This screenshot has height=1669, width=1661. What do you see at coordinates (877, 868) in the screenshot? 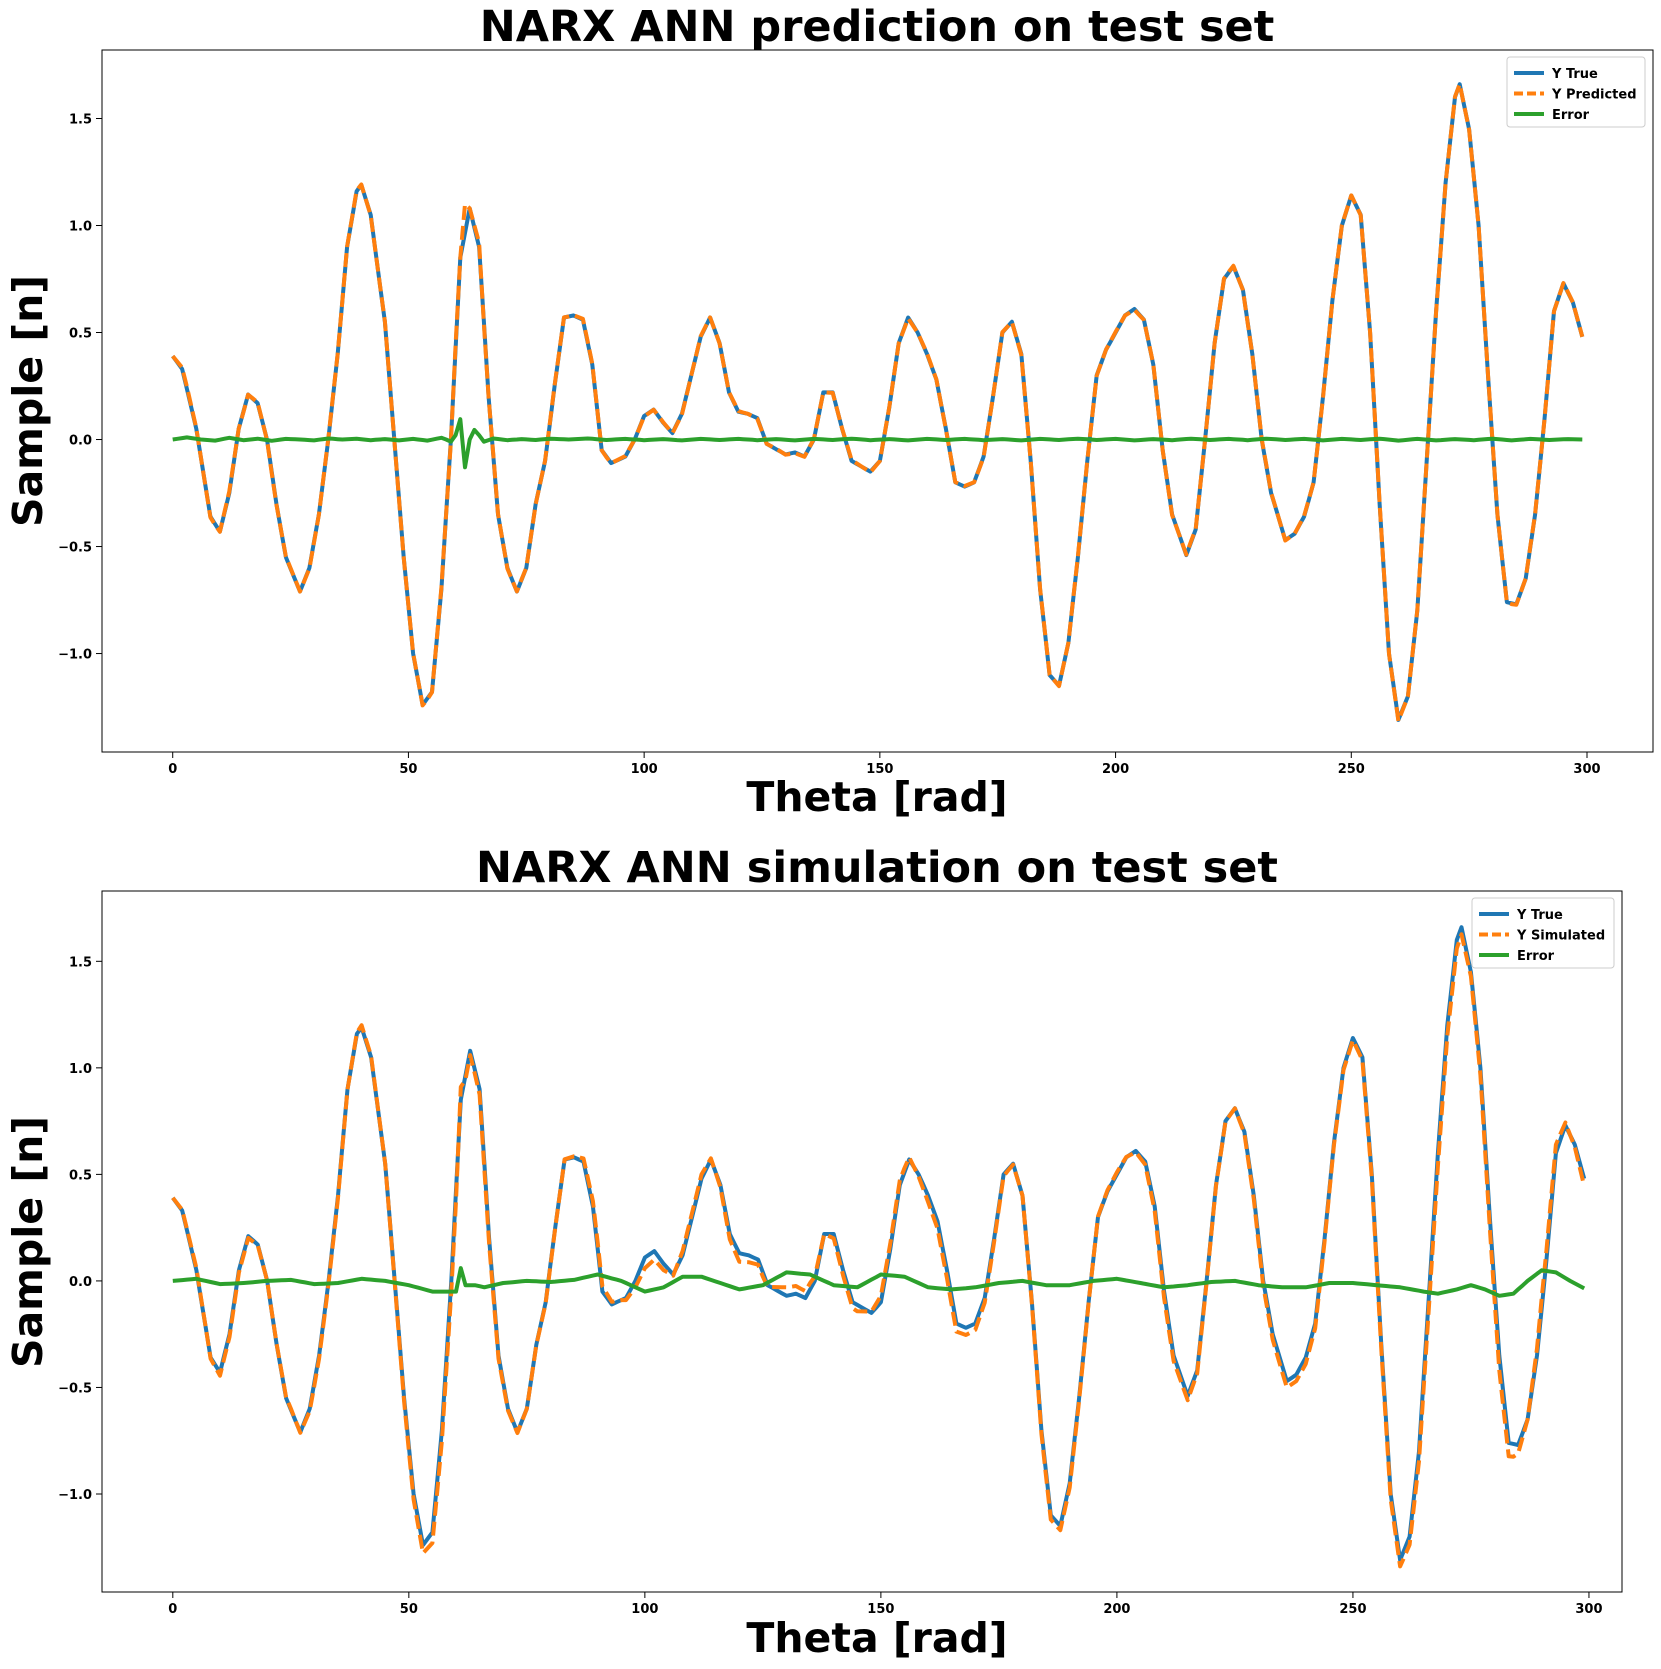
I see `chart-title: NARX ANN simulation on test set` at bounding box center [877, 868].